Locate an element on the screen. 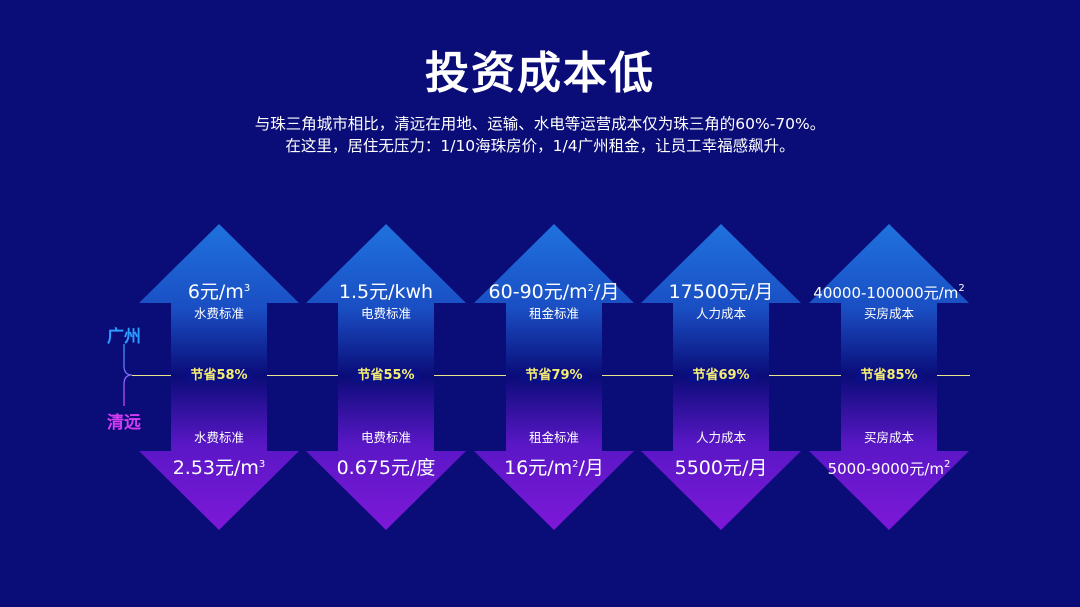  saving-percentage: 节省55% is located at coordinates (386, 376).